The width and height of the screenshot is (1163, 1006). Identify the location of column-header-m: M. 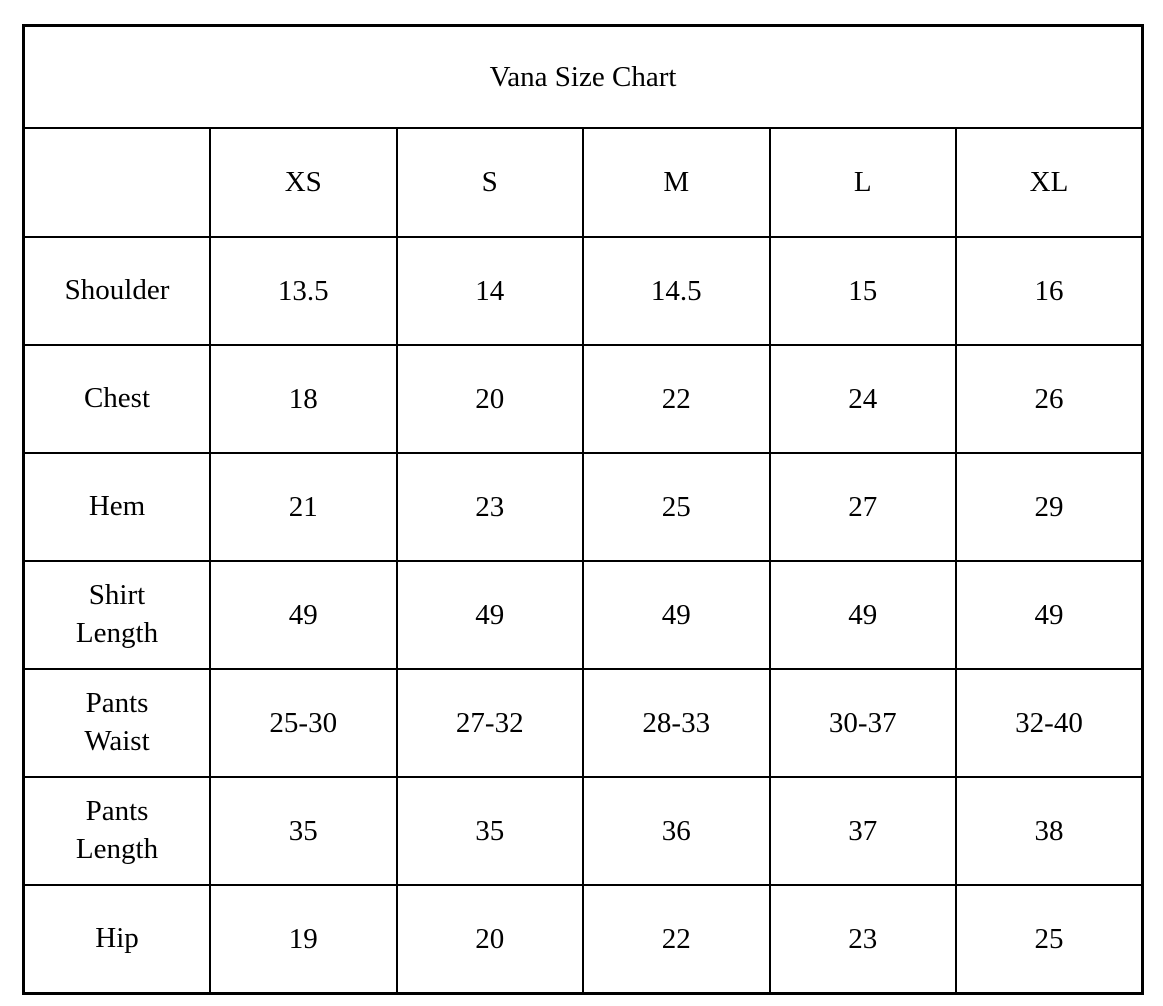
(676, 182).